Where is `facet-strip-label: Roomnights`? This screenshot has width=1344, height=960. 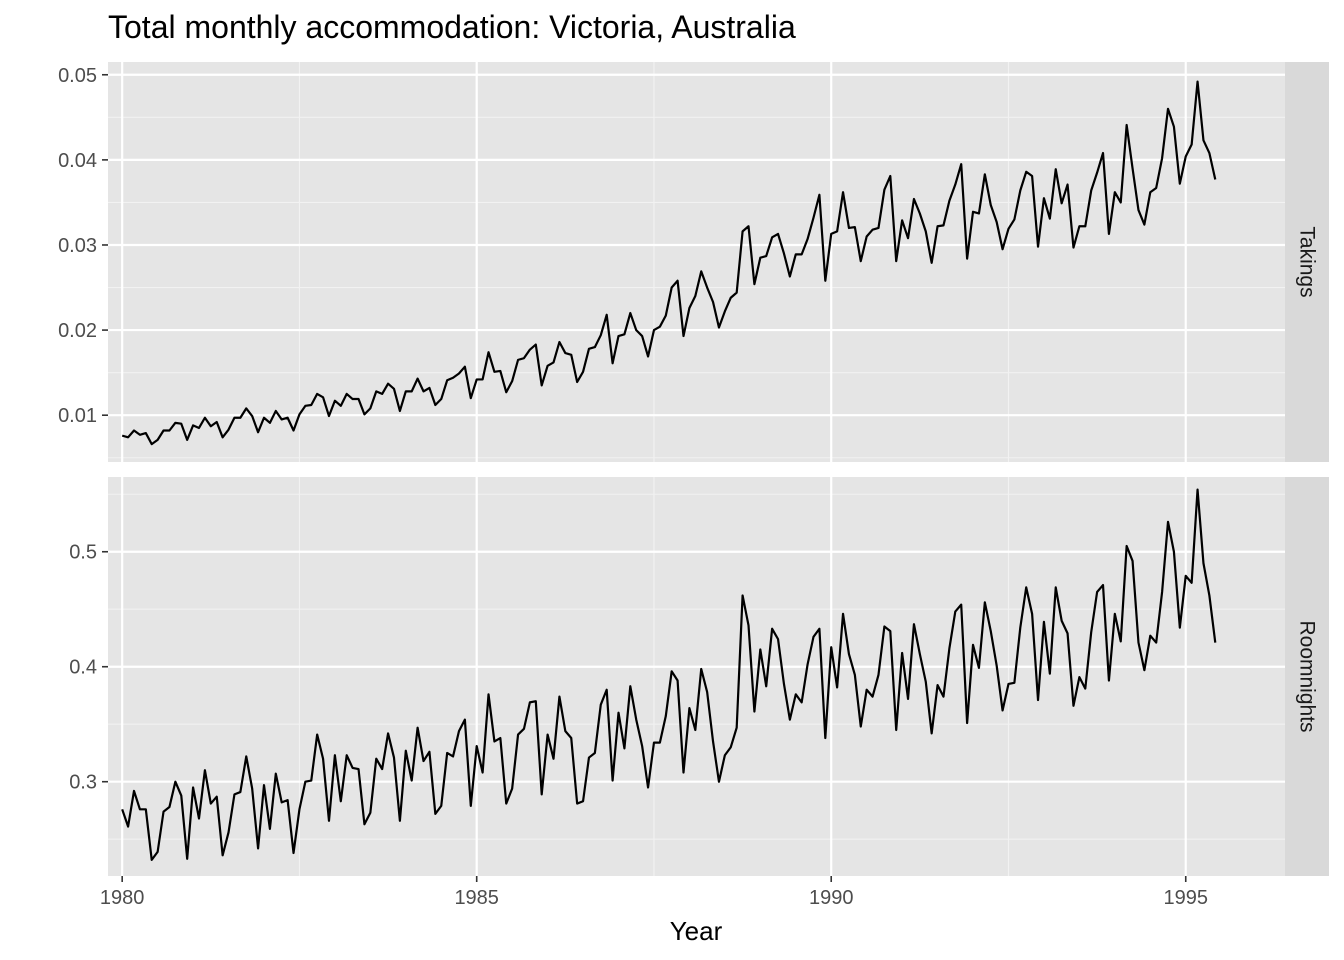
facet-strip-label: Roomnights is located at coordinates (1307, 676).